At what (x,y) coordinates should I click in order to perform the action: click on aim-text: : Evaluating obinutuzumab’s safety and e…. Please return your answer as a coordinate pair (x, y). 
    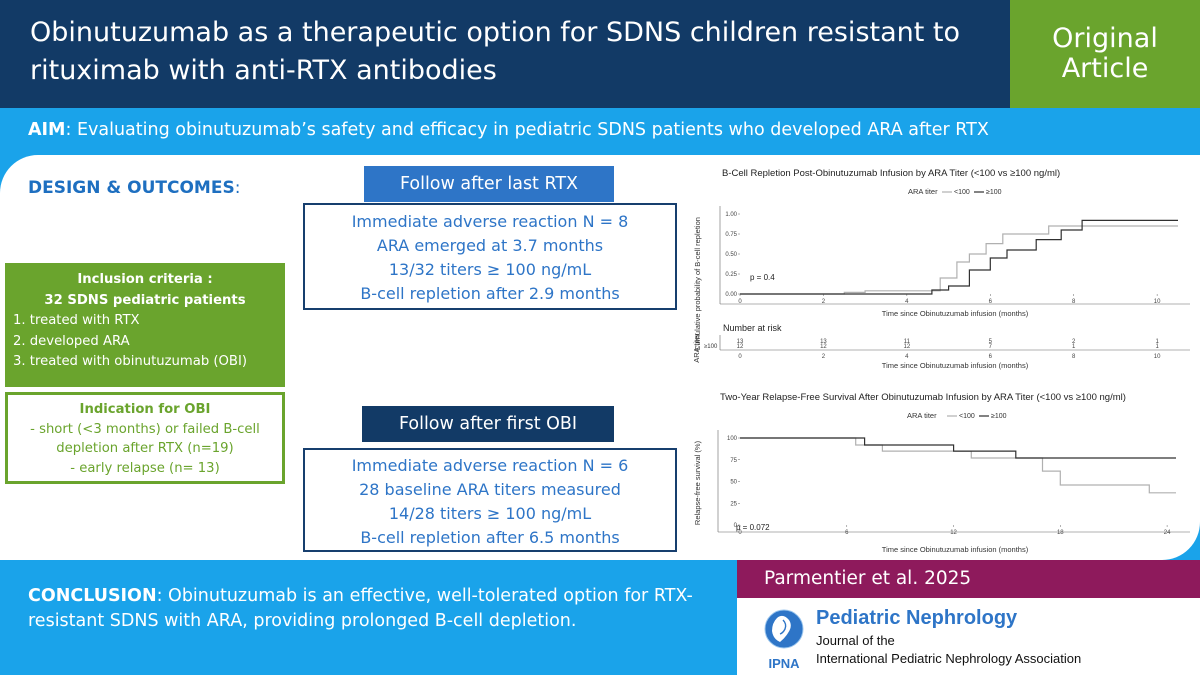
    Looking at the image, I should click on (527, 130).